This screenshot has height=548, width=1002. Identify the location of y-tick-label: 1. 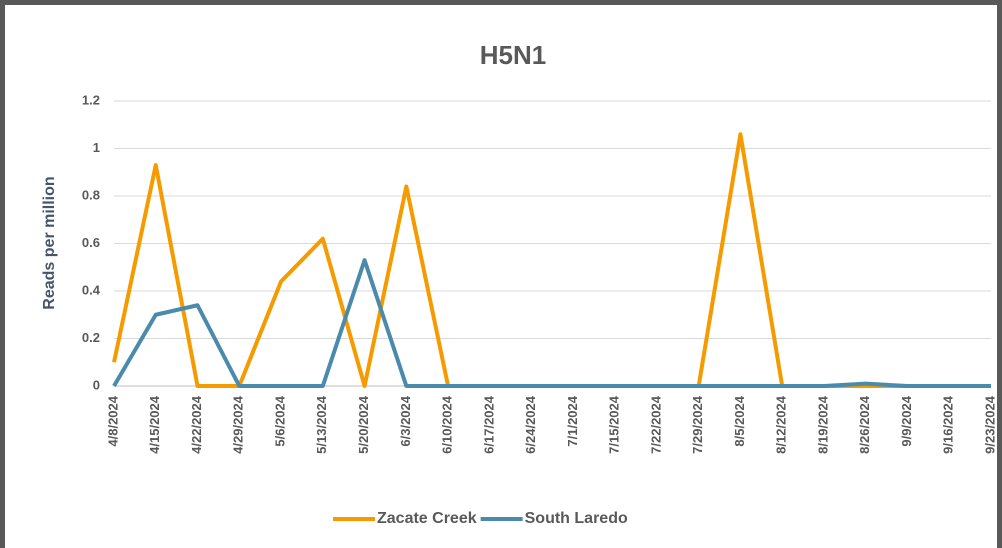
(96, 147).